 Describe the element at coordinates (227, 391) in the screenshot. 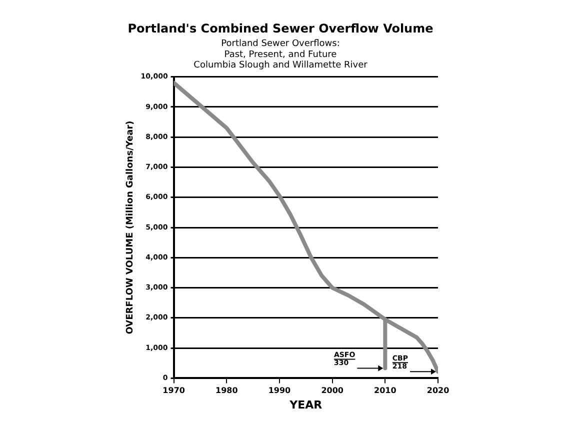

I see `x-tick-label: 1980` at that location.